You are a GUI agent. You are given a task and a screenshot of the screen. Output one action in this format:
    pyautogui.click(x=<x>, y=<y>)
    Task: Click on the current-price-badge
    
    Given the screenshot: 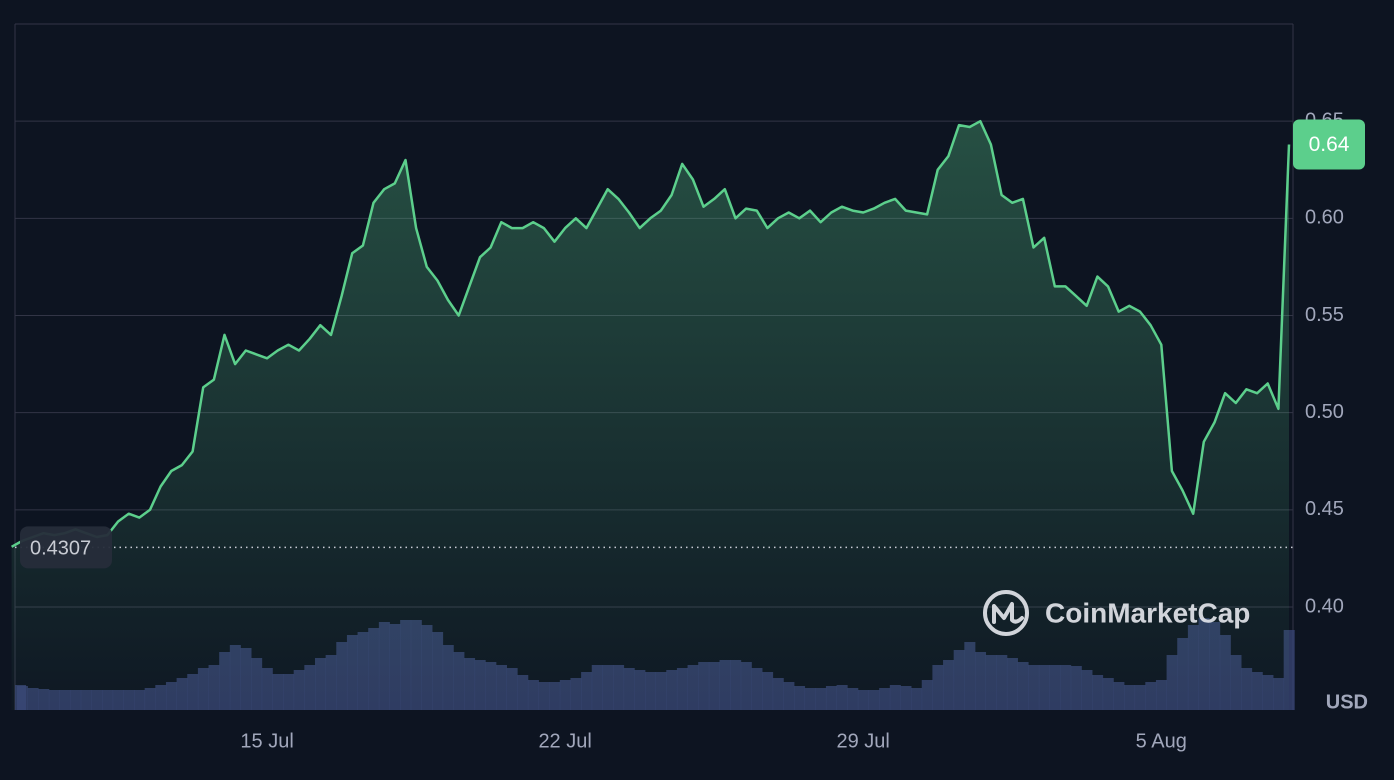 What is the action you would take?
    pyautogui.click(x=1329, y=144)
    